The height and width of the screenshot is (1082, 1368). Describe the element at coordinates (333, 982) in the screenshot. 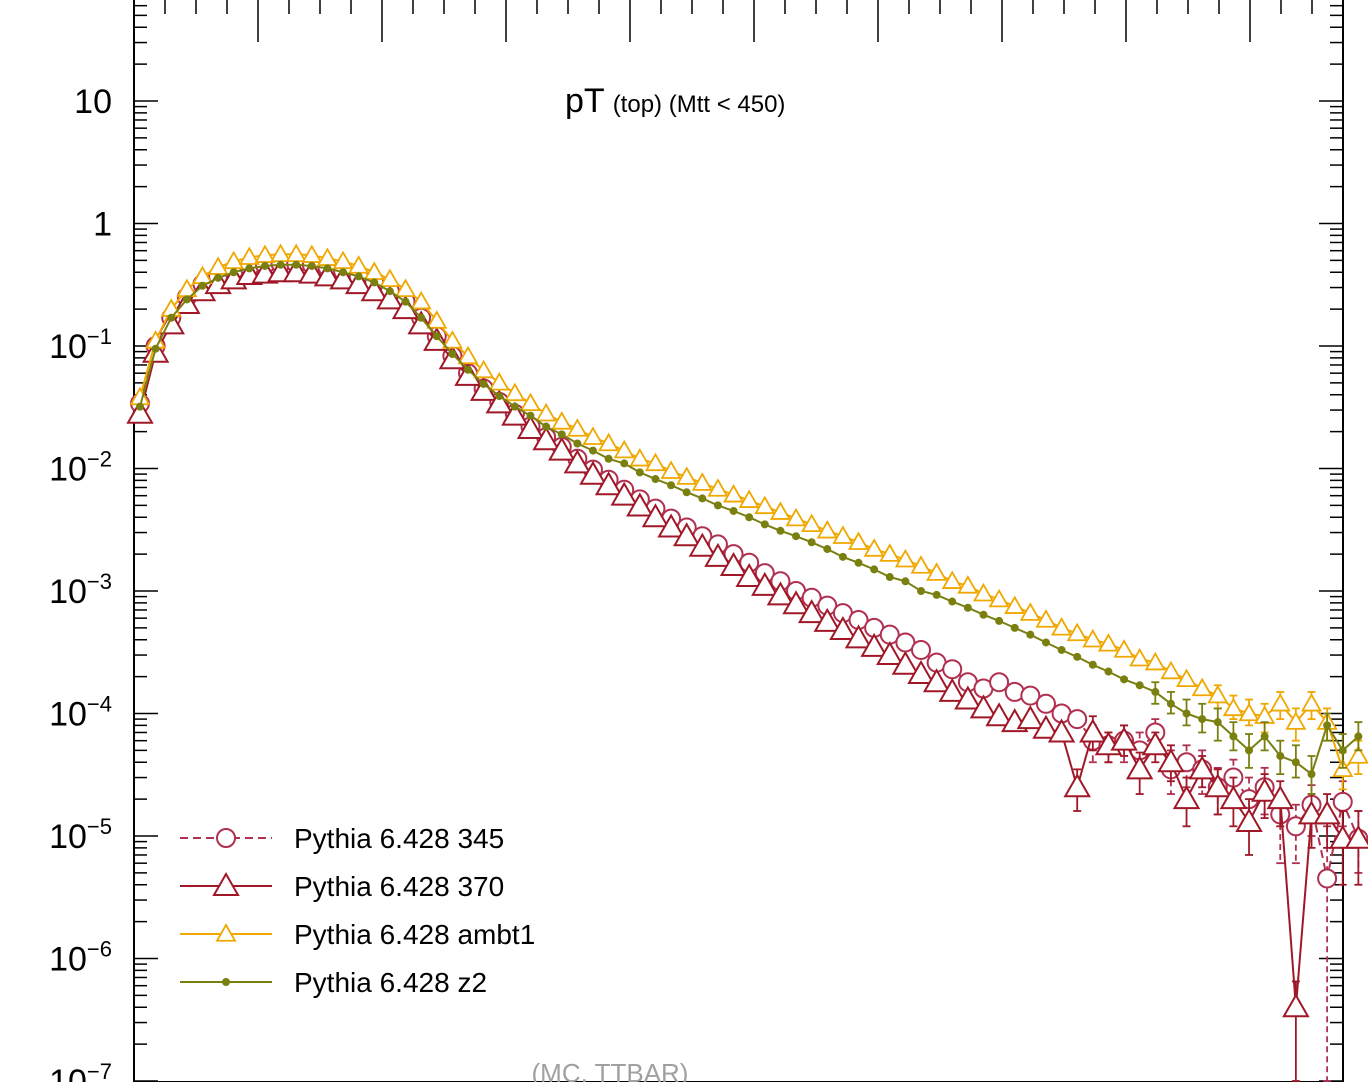

I see `legend-entry: Pythia 6.428 z2` at that location.